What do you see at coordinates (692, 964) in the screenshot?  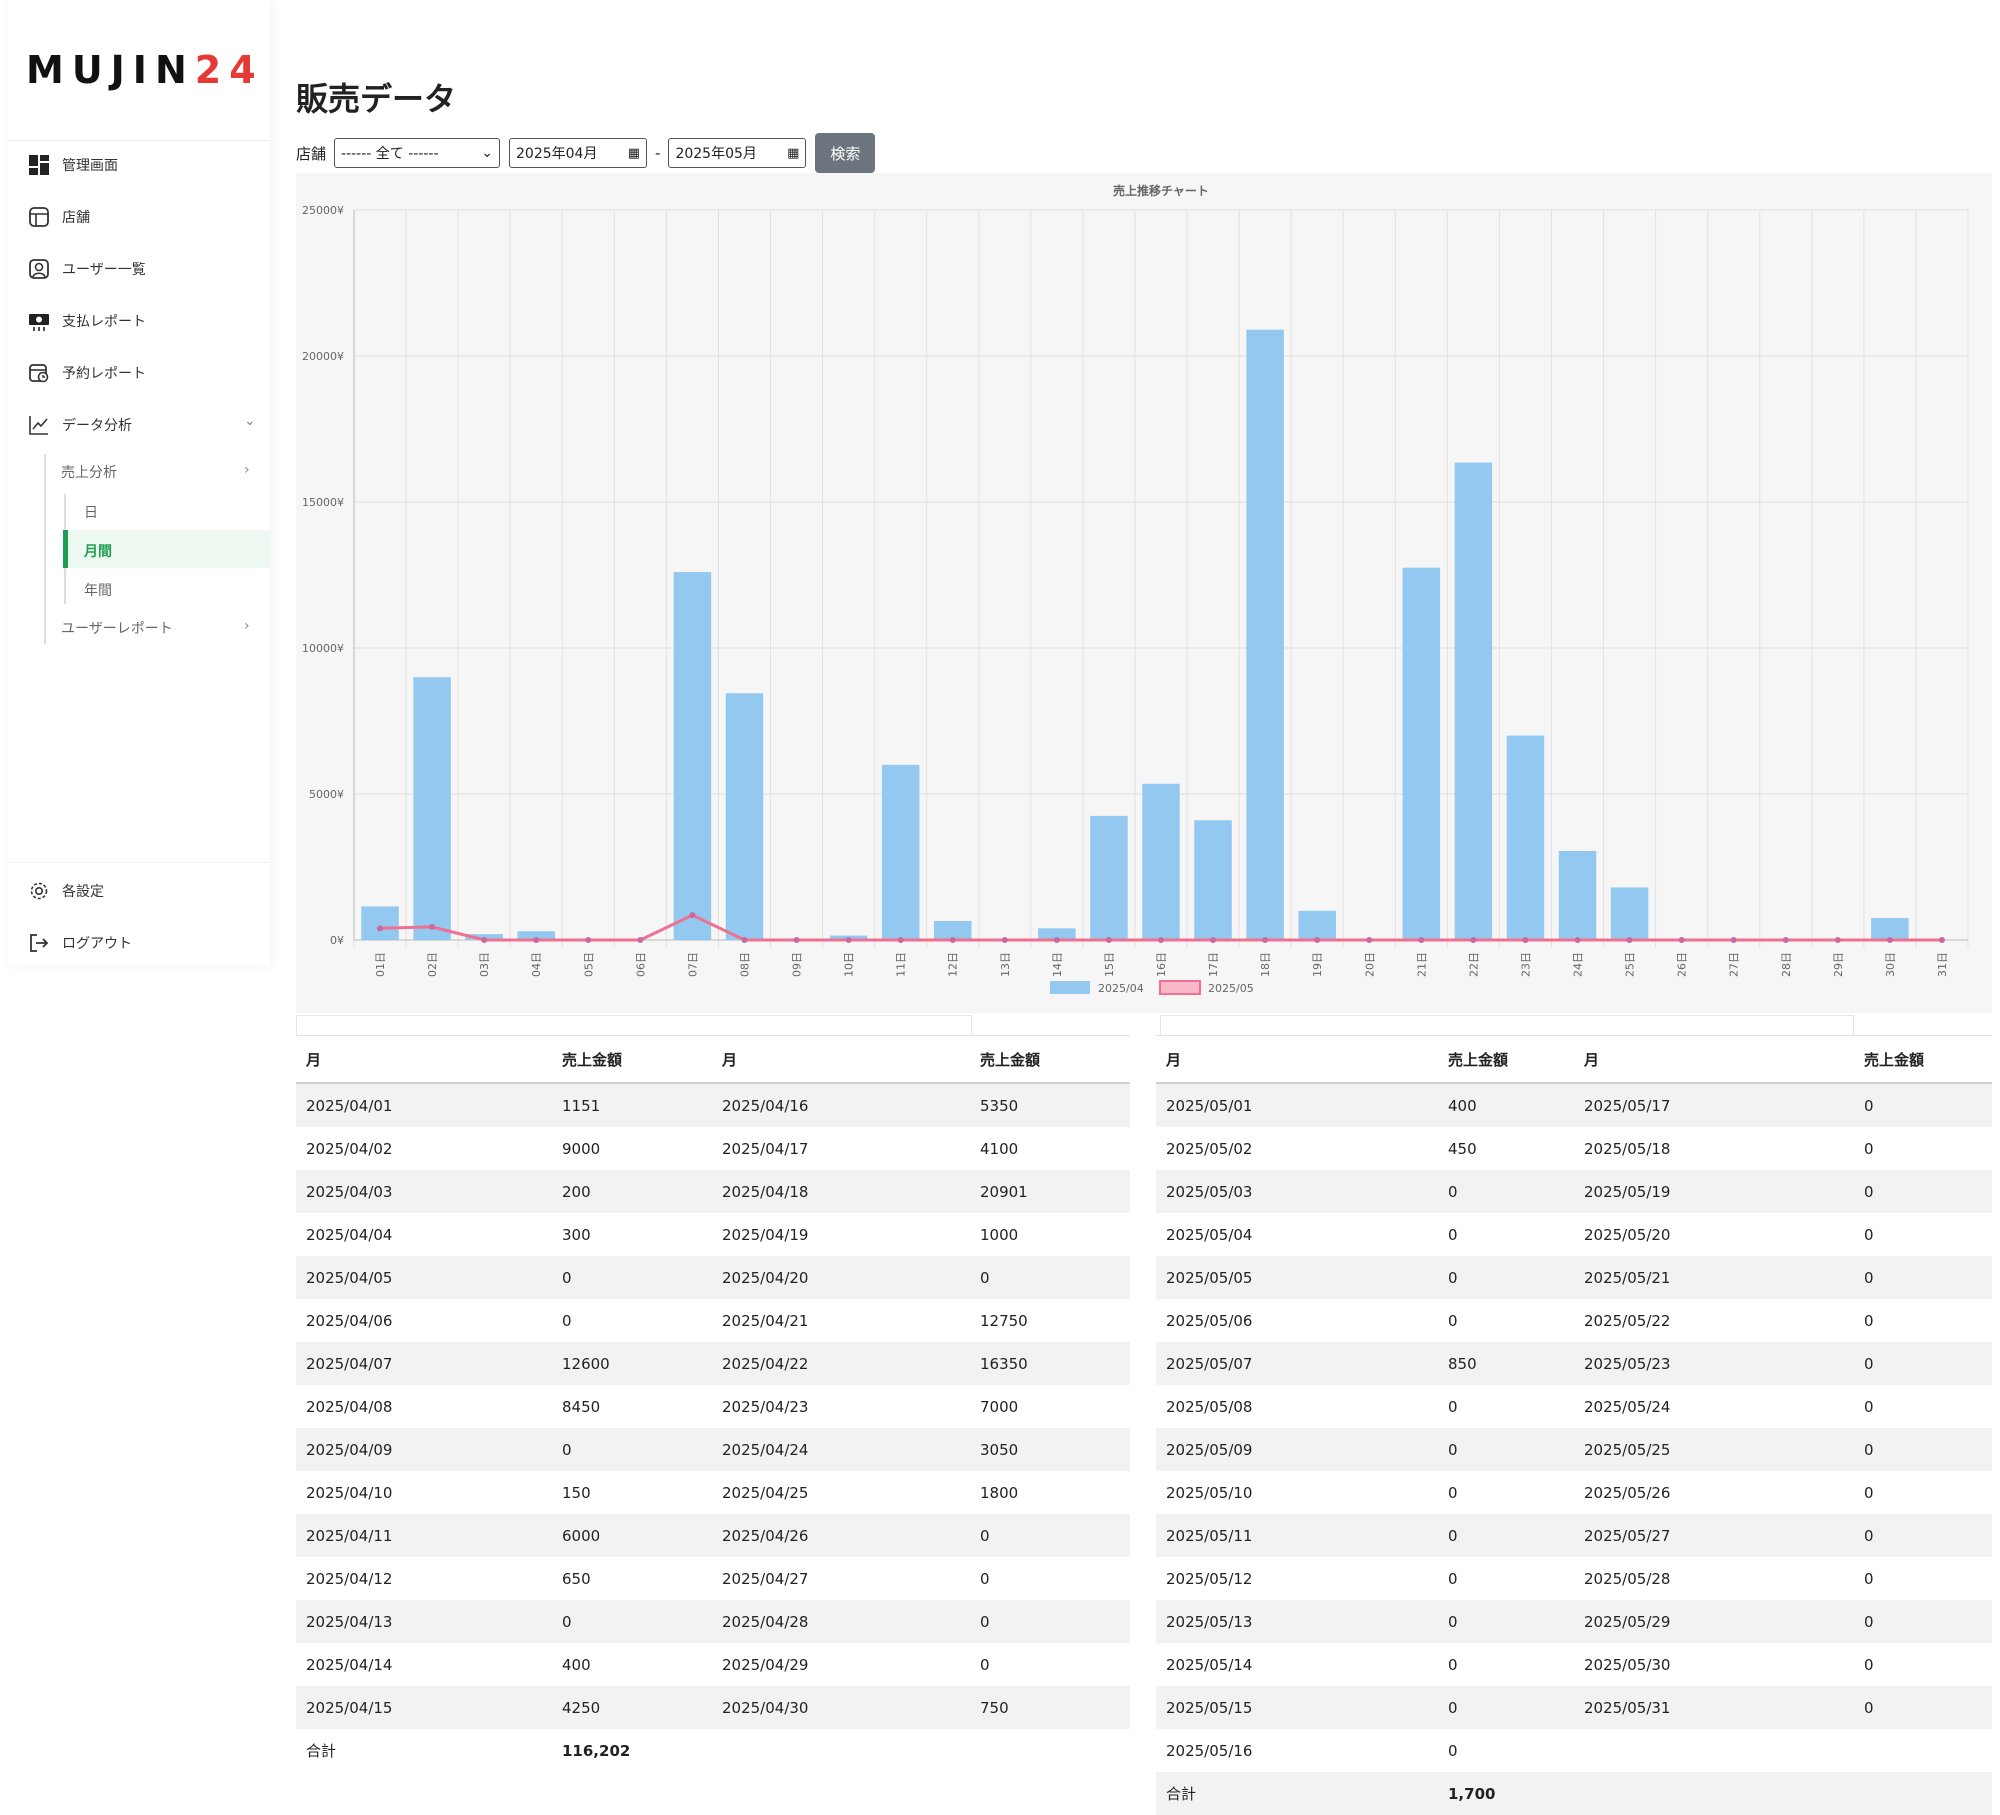 I see `x-tick-label: 07日` at bounding box center [692, 964].